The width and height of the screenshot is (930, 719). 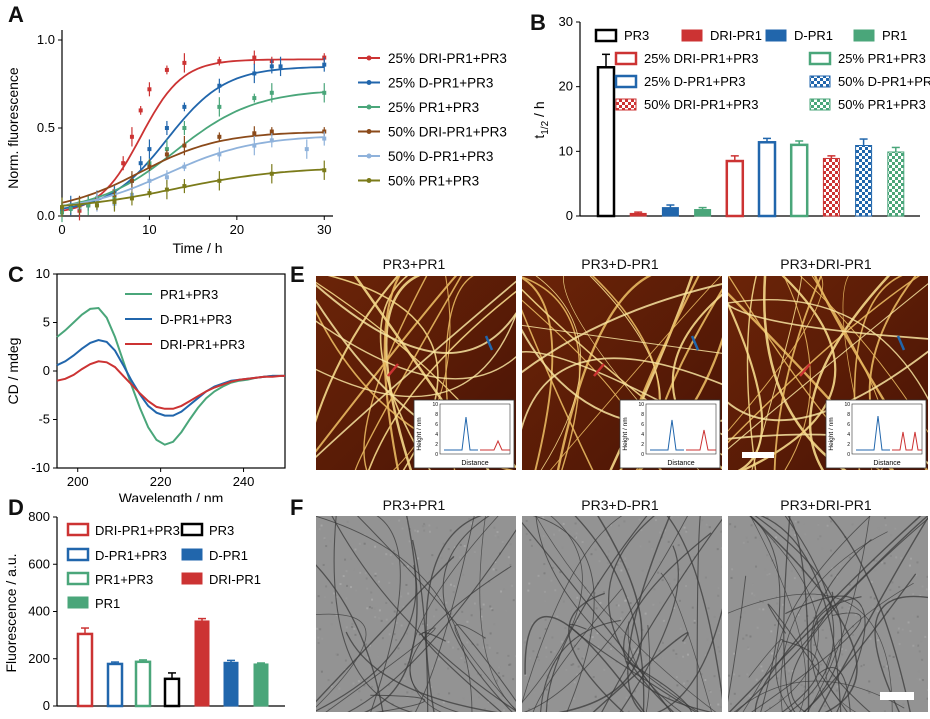 What do you see at coordinates (642, 435) in the screenshot?
I see `afm-inset-ytick: 4` at bounding box center [642, 435].